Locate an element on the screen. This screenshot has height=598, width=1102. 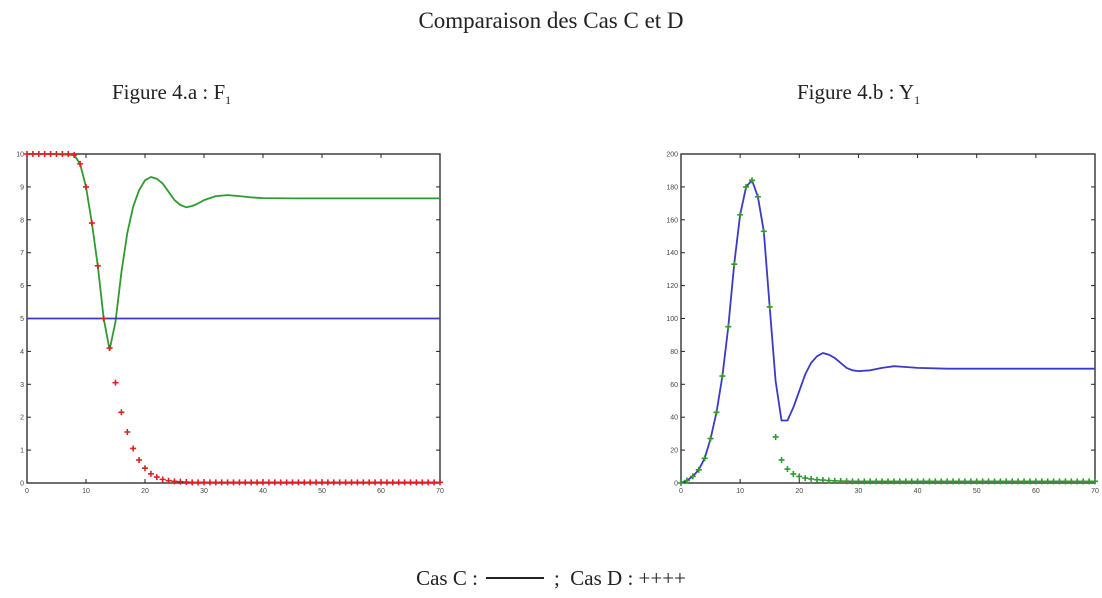
figure-4b-x-tick-label: 30 is located at coordinates (859, 491).